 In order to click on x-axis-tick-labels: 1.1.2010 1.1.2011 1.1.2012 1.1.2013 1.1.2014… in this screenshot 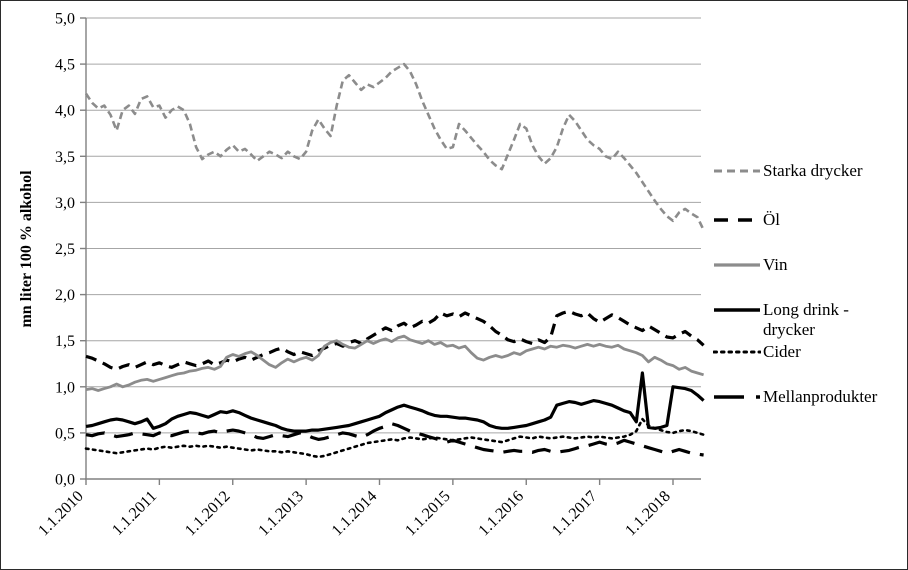, I will do `click(354, 514)`.